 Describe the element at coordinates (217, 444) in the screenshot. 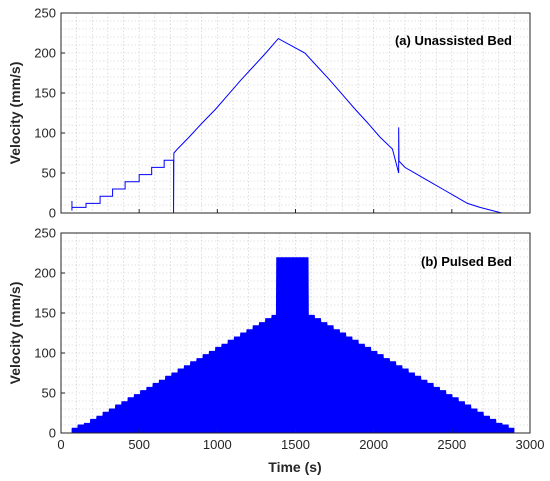

I see `x-tick-label: 1000` at that location.